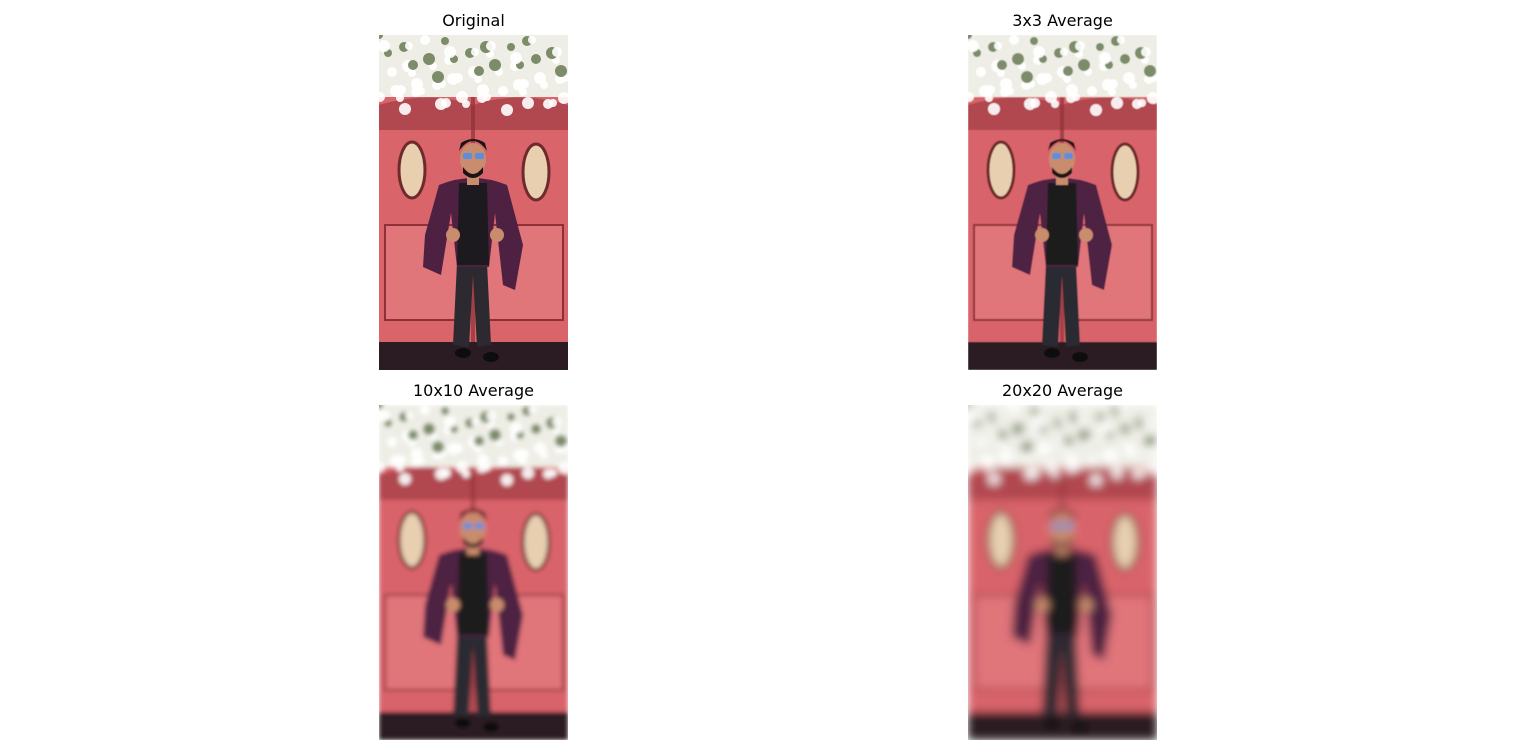  Describe the element at coordinates (467, 526) in the screenshot. I see `glasses-left` at that location.